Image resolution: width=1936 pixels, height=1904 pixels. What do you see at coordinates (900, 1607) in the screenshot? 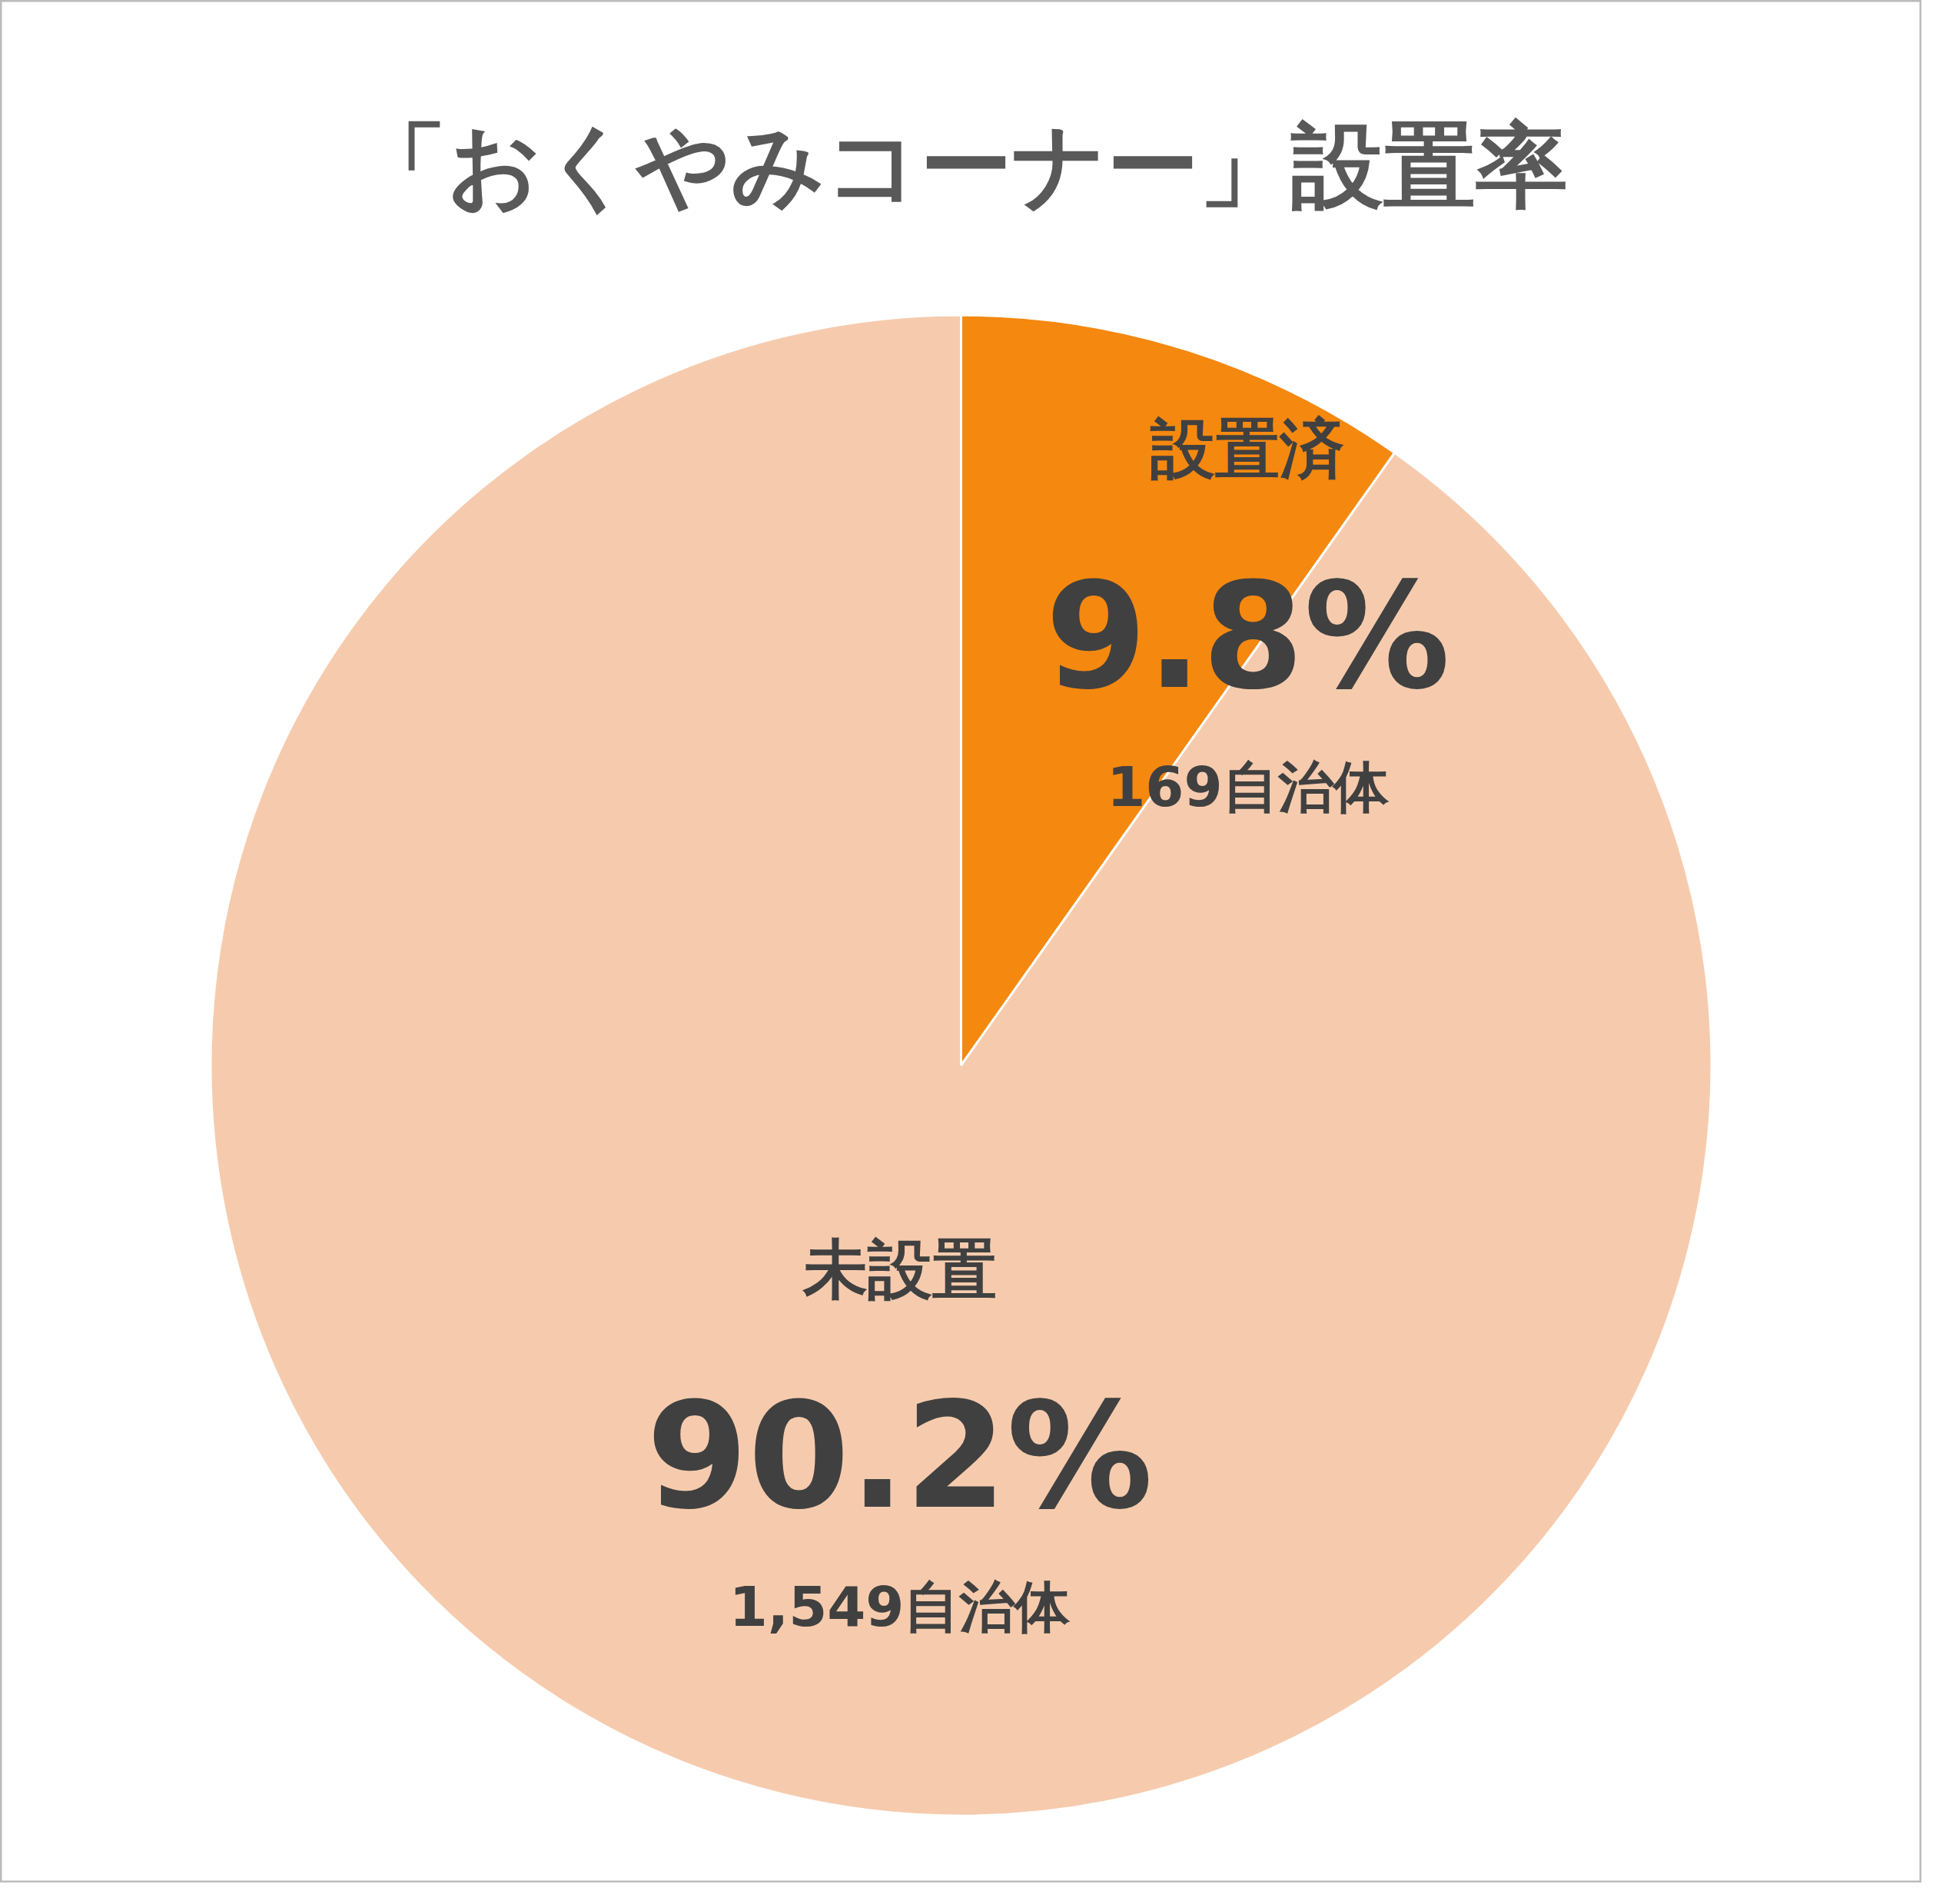
I see `text: 1,549自治体` at bounding box center [900, 1607].